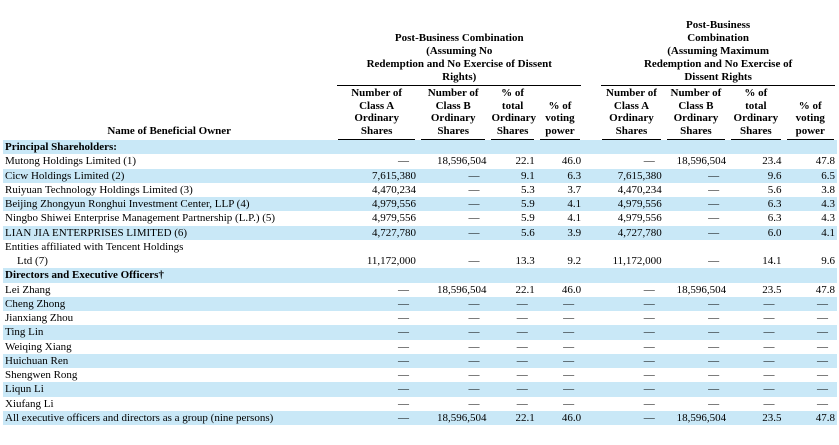 Image resolution: width=839 pixels, height=445 pixels. I want to click on col-header-g2-class-b: Number of Class B Ordinary Shares, so click(696, 113).